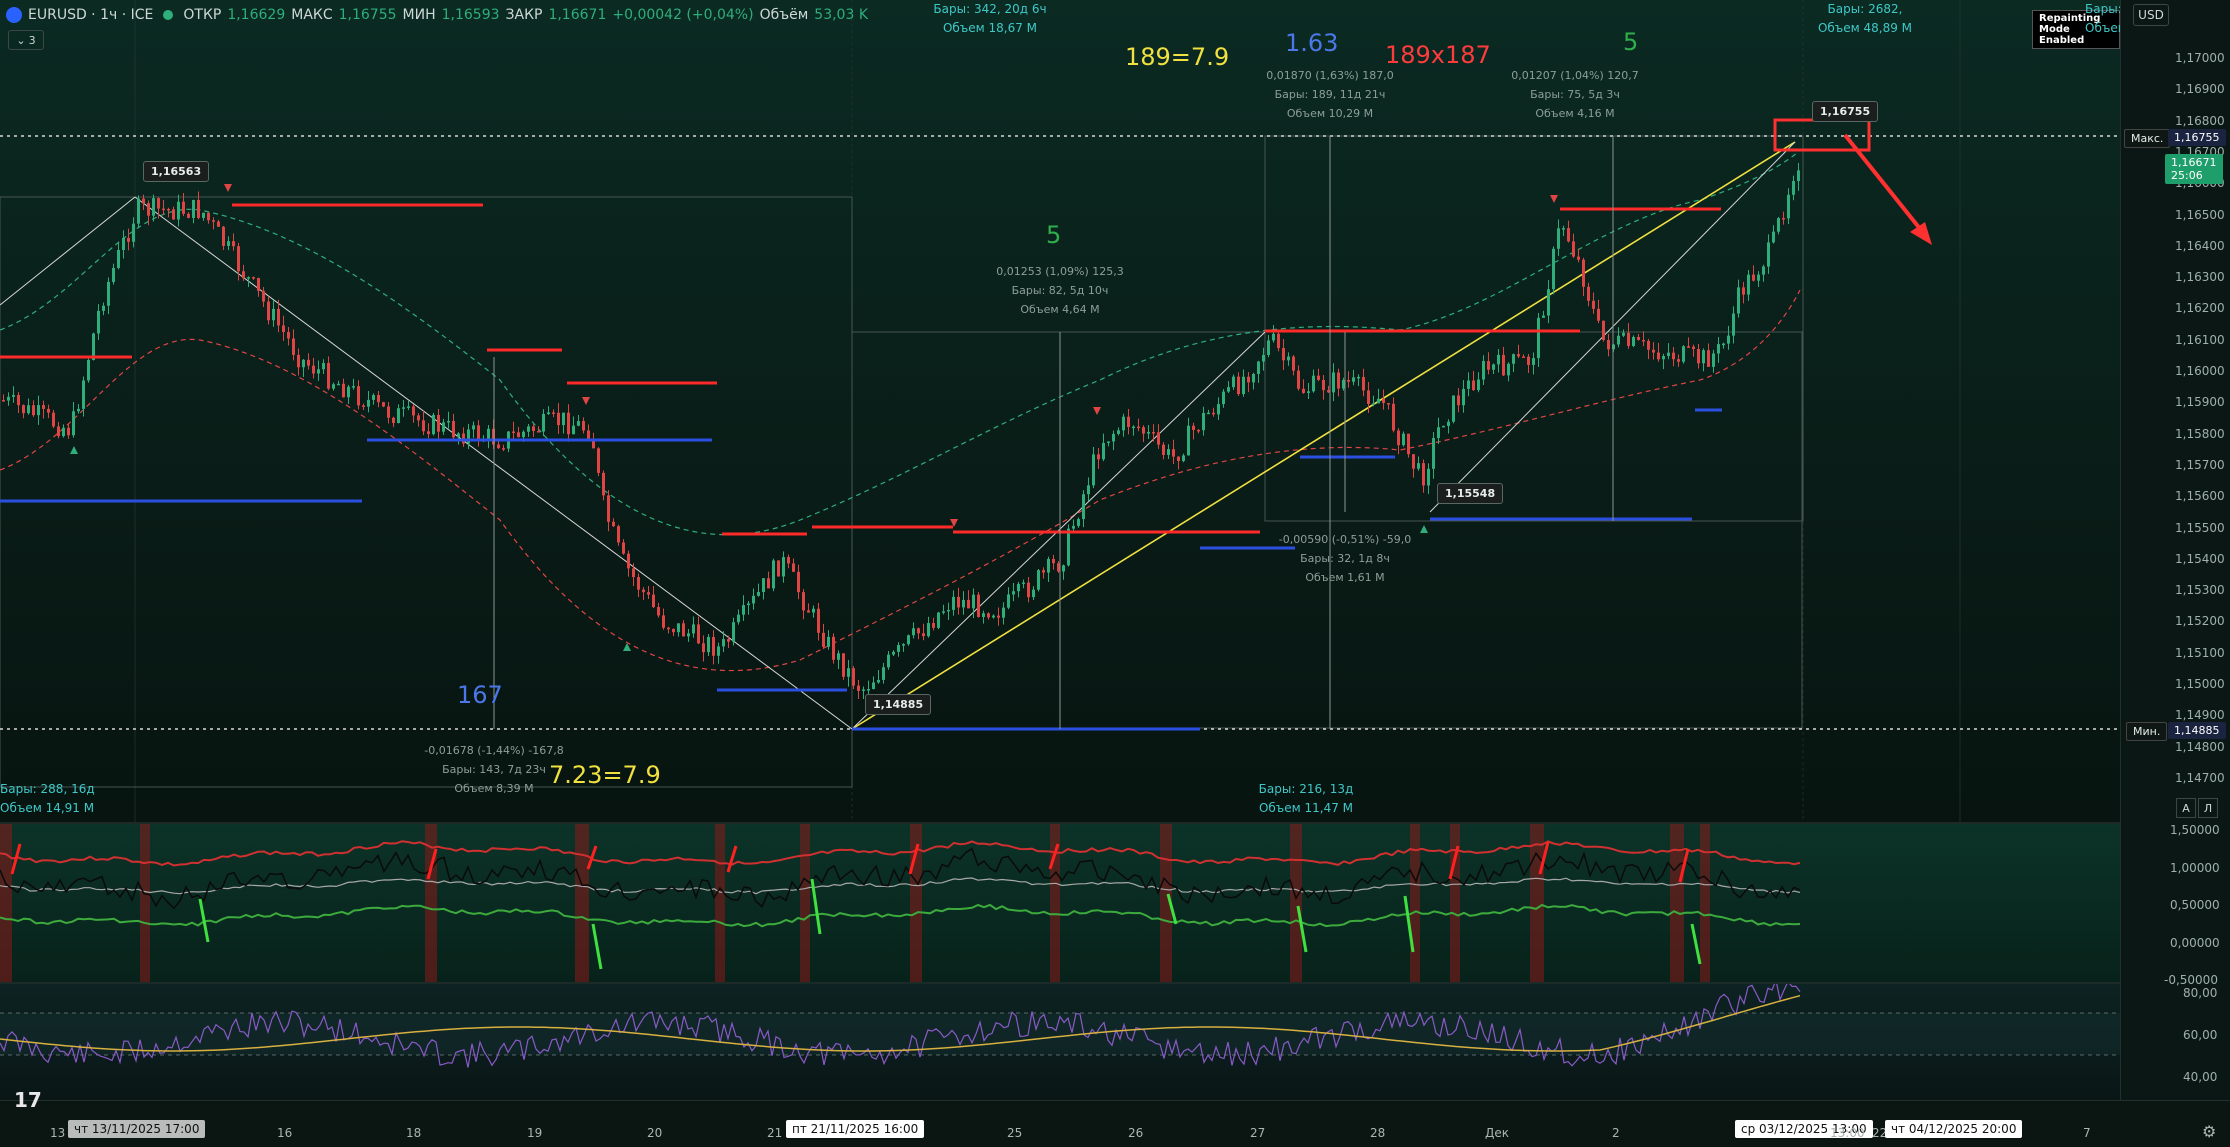 Image resolution: width=2230 pixels, height=1147 pixels. Describe the element at coordinates (855, 903) in the screenshot. I see `oscillator-highlight-bars` at that location.